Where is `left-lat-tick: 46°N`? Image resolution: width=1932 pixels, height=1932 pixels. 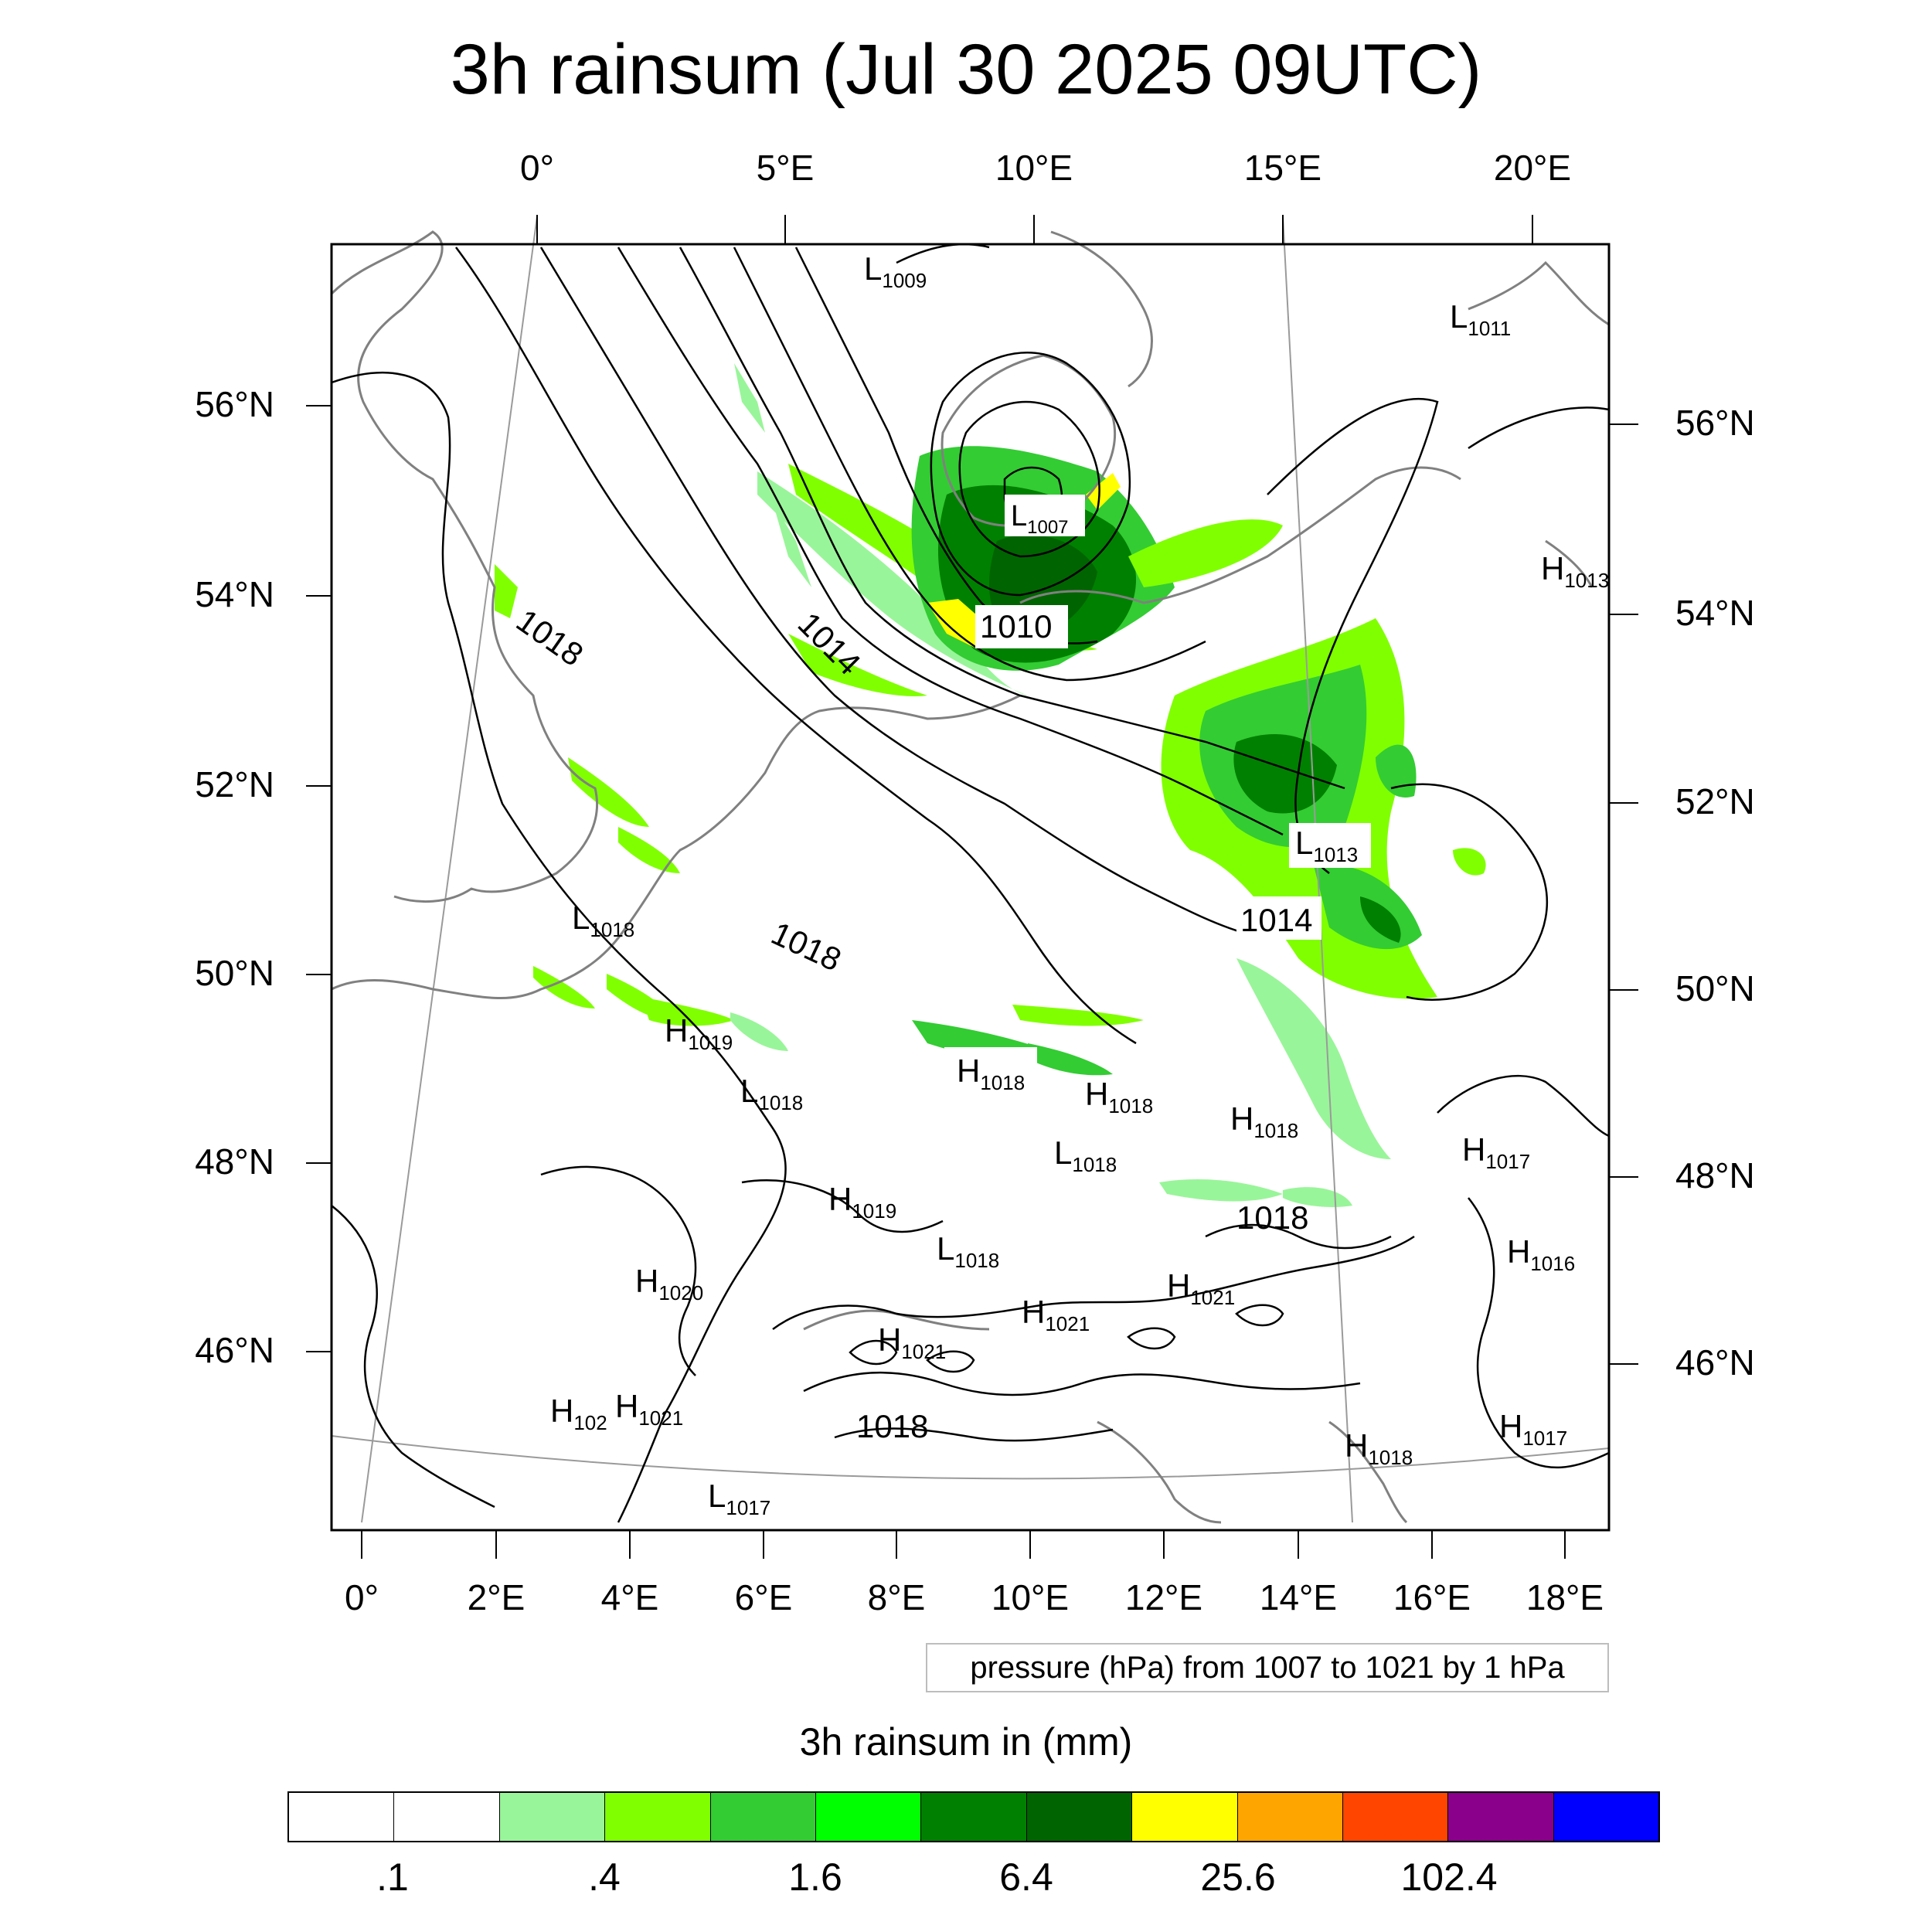
left-lat-tick: 46°N is located at coordinates (235, 1350).